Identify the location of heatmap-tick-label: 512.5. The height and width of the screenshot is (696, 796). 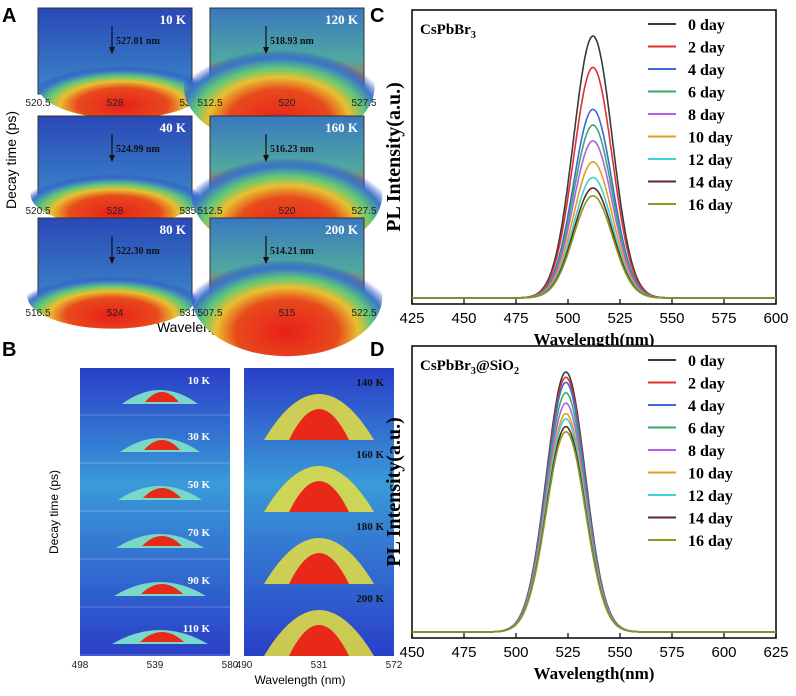
(209, 103).